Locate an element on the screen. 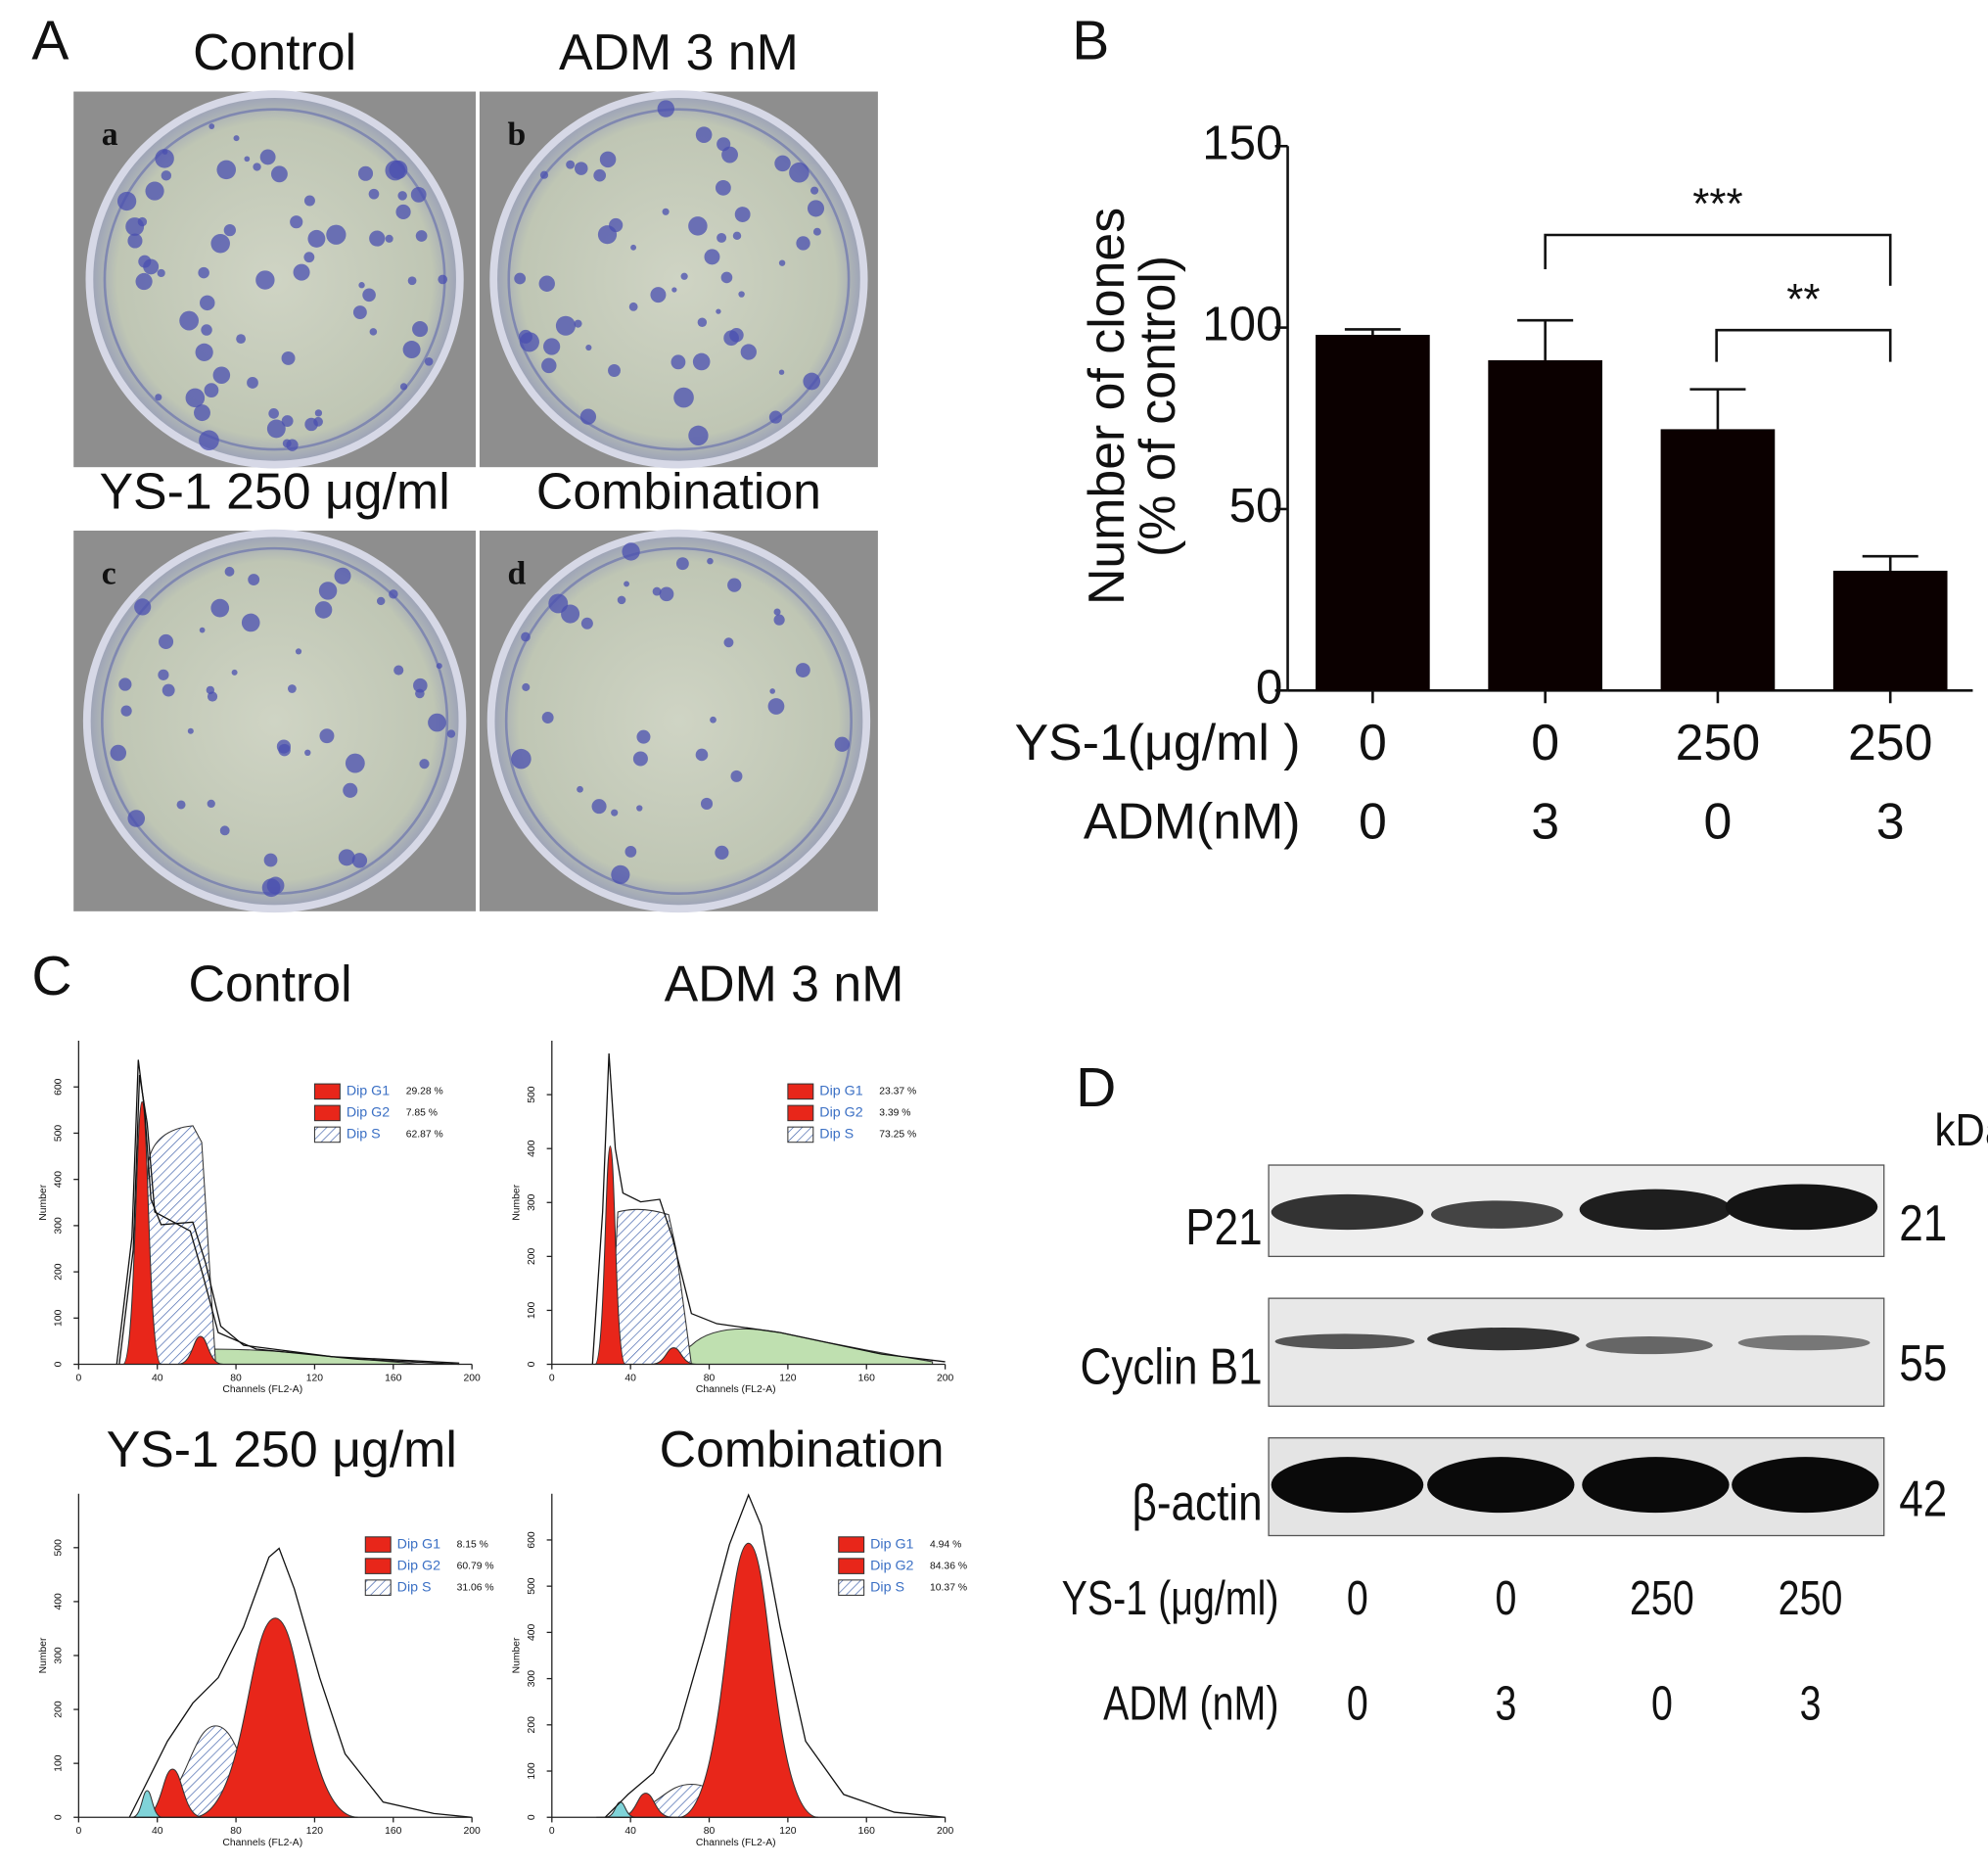 This screenshot has width=1988, height=1867. s-phase is located at coordinates (650, 1287).